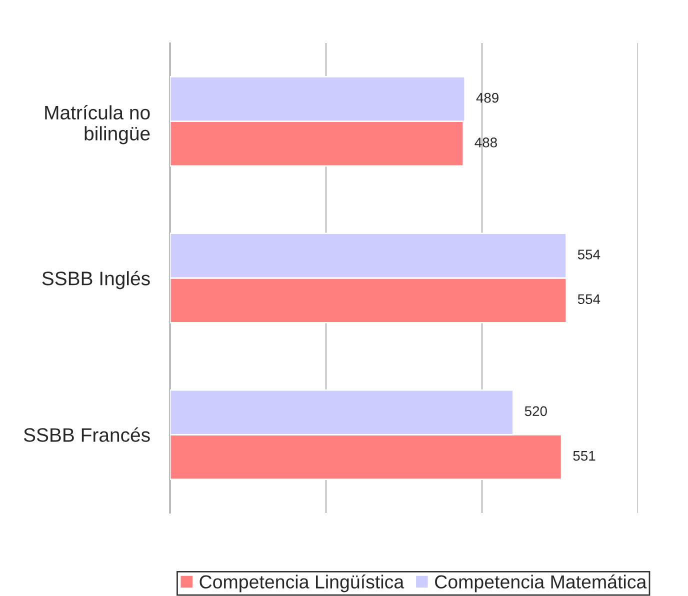 The height and width of the screenshot is (596, 688). I want to click on data-label: 551, so click(584, 456).